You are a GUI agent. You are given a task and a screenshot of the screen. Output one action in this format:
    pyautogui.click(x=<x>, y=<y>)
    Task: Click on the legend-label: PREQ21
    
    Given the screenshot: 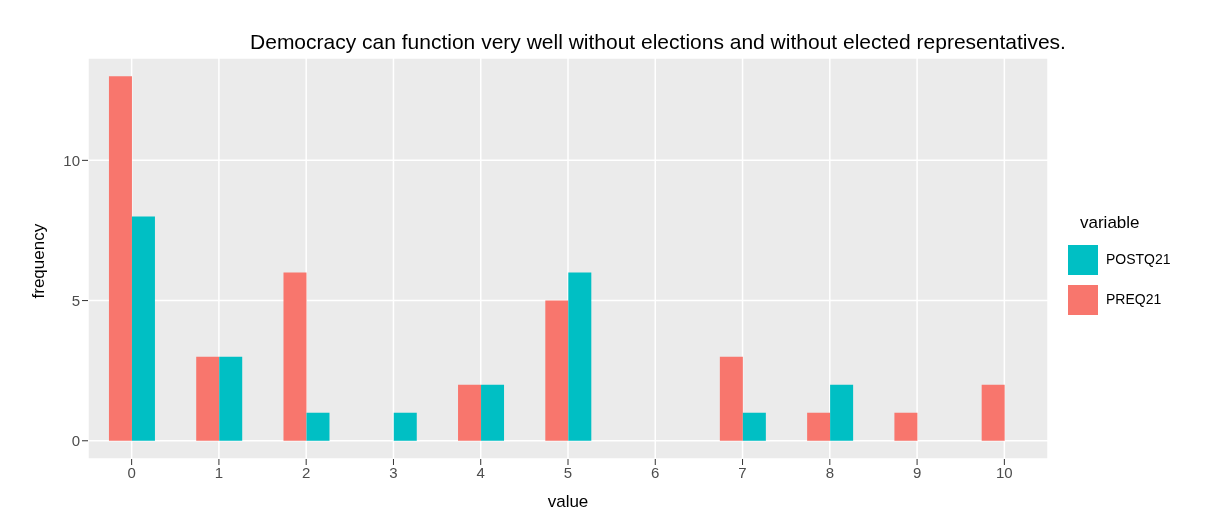 What is the action you would take?
    pyautogui.click(x=1134, y=298)
    